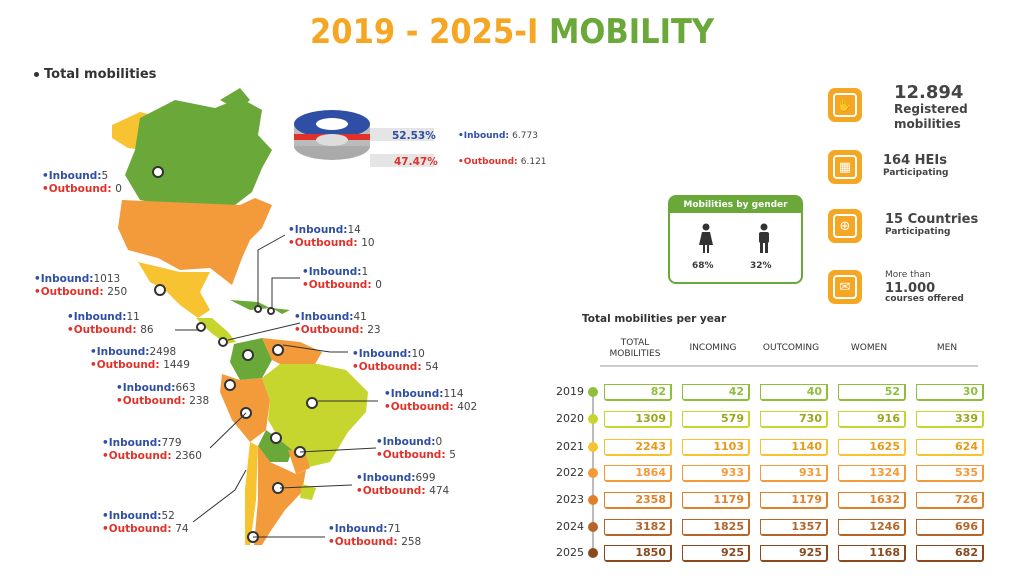 The height and width of the screenshot is (576, 1024). What do you see at coordinates (140, 359) in the screenshot?
I see `country-label: •Inbound:2498 •Outbound: 1449` at bounding box center [140, 359].